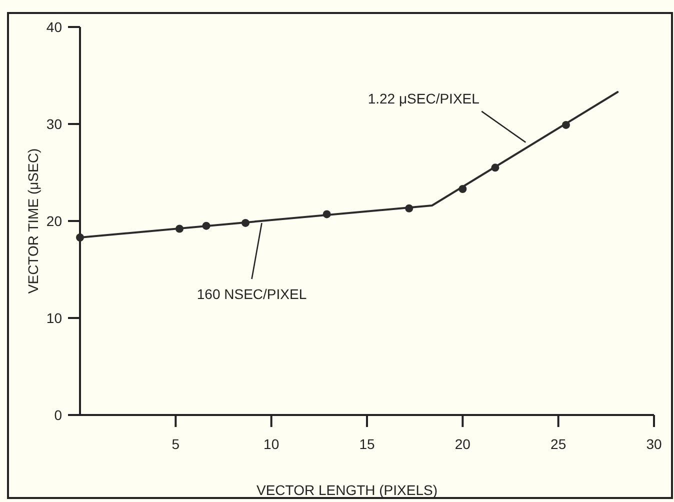  I want to click on x-tick-label: 20, so click(462, 444).